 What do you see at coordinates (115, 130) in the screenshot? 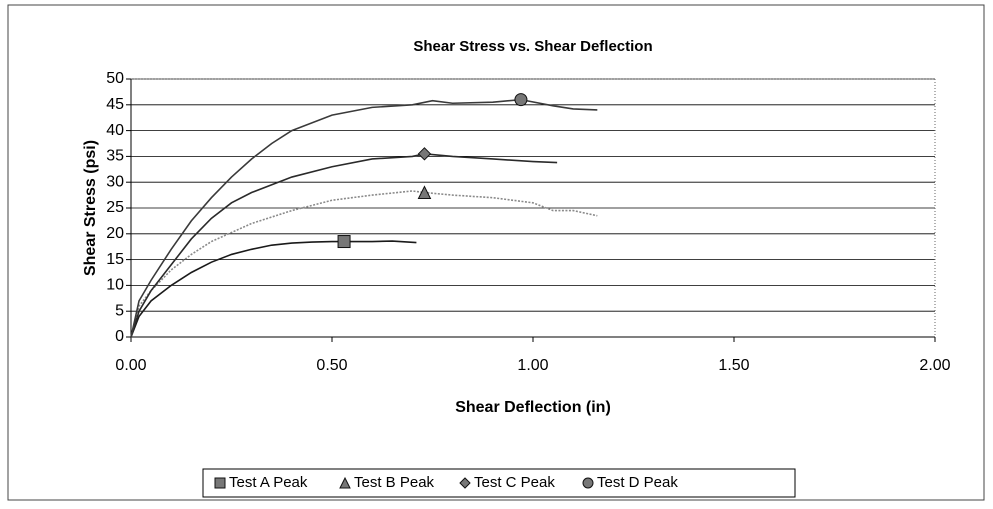
I see `y-tick-label: 40` at bounding box center [115, 130].